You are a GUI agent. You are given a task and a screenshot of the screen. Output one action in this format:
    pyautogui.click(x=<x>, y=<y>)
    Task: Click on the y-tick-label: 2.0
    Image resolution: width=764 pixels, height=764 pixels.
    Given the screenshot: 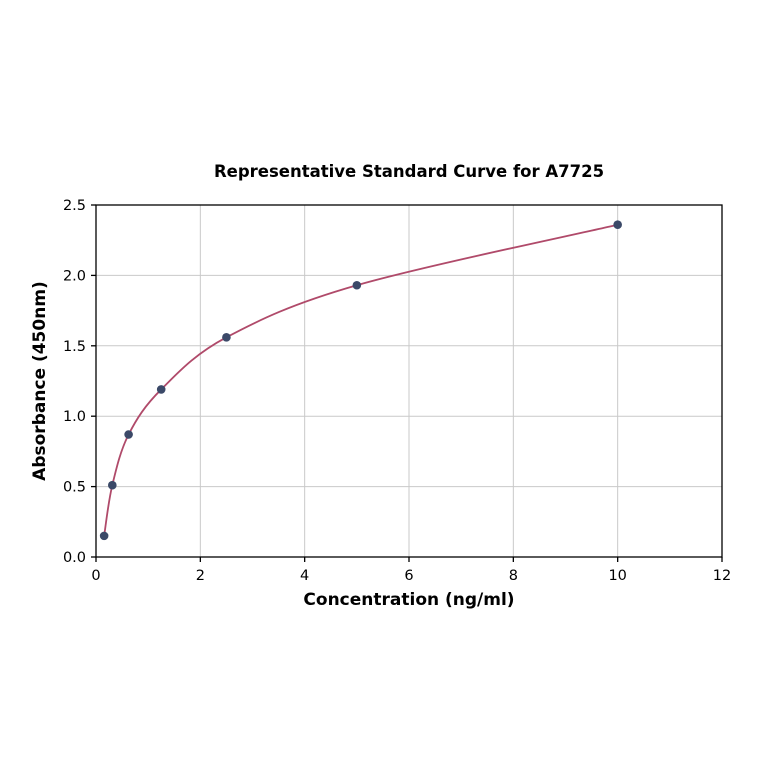 What is the action you would take?
    pyautogui.click(x=74, y=276)
    